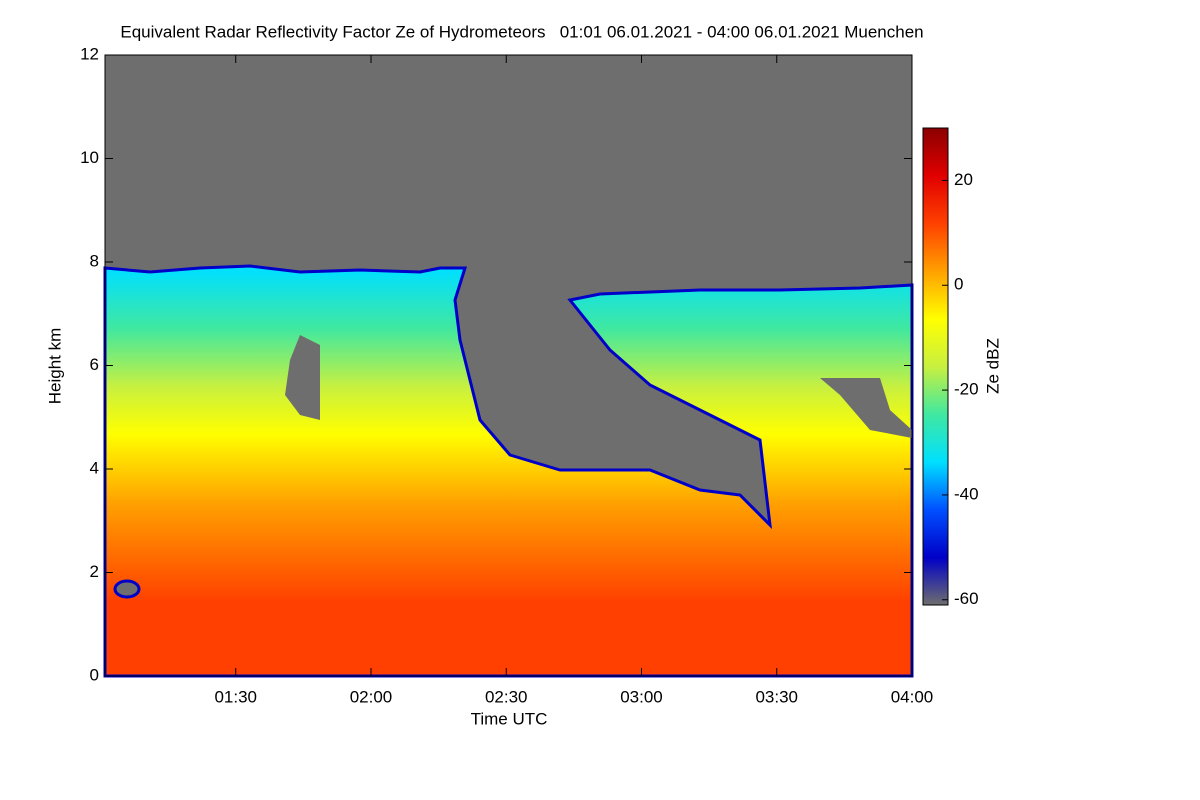 The height and width of the screenshot is (800, 1200). What do you see at coordinates (509, 718) in the screenshot?
I see `x-axis-label: Time UTC` at bounding box center [509, 718].